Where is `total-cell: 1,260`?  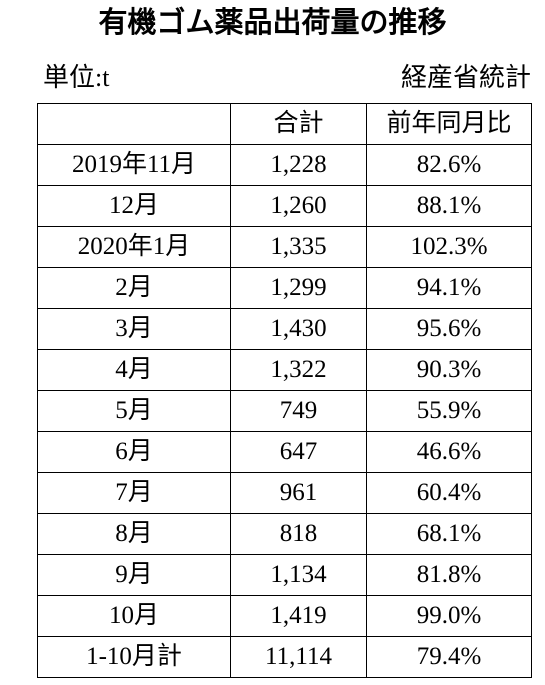 total-cell: 1,260 is located at coordinates (298, 206).